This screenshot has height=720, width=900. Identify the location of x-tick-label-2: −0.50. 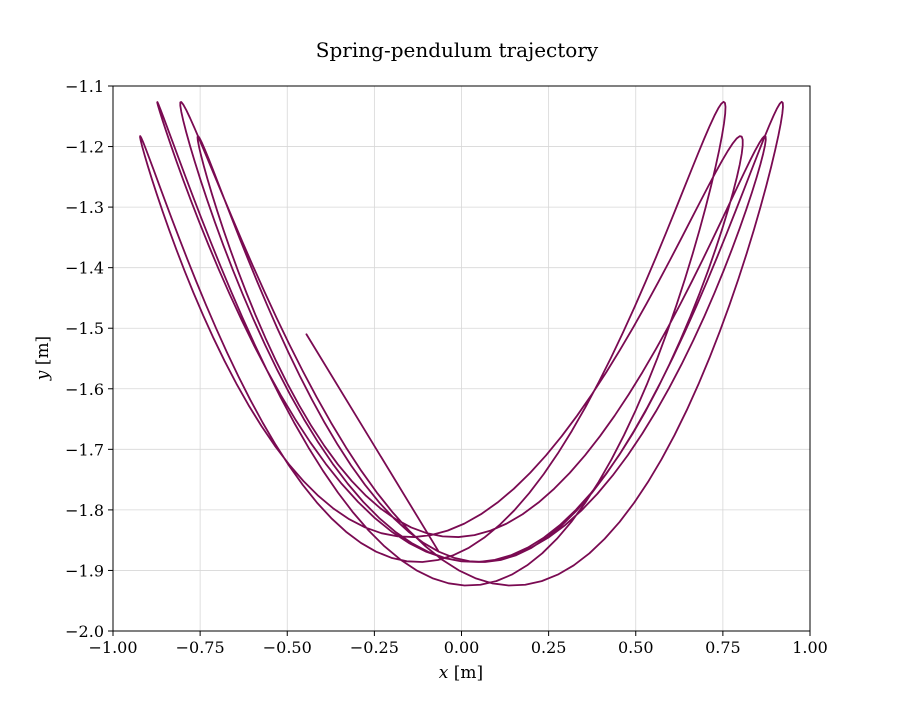
(287, 647).